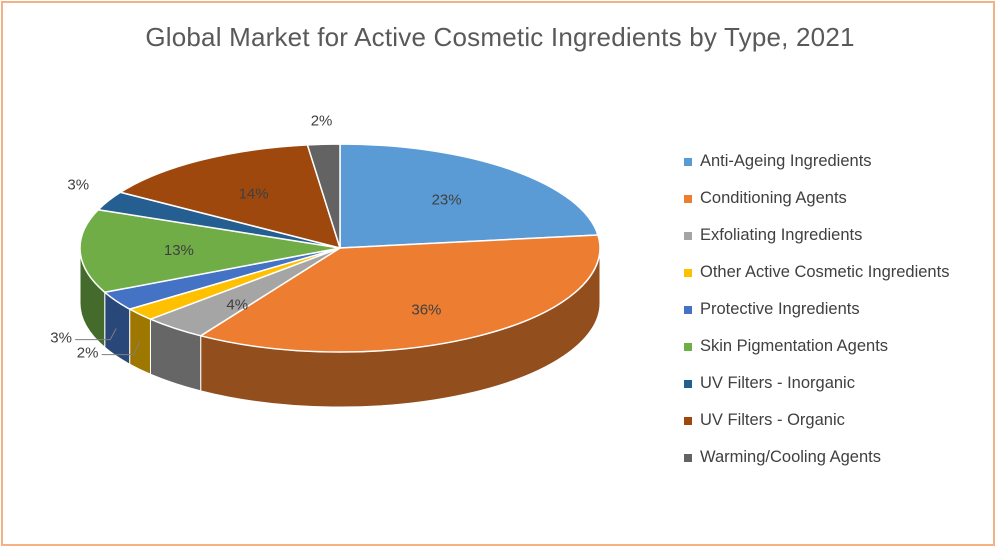  Describe the element at coordinates (781, 235) in the screenshot. I see `legend-label: Exfoliating Ingredients` at that location.